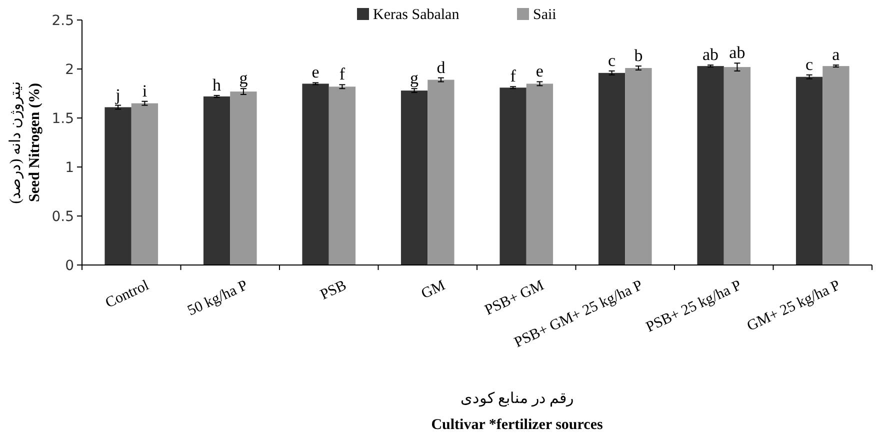  What do you see at coordinates (544, 15) in the screenshot?
I see `legend-label: Saii` at bounding box center [544, 15].